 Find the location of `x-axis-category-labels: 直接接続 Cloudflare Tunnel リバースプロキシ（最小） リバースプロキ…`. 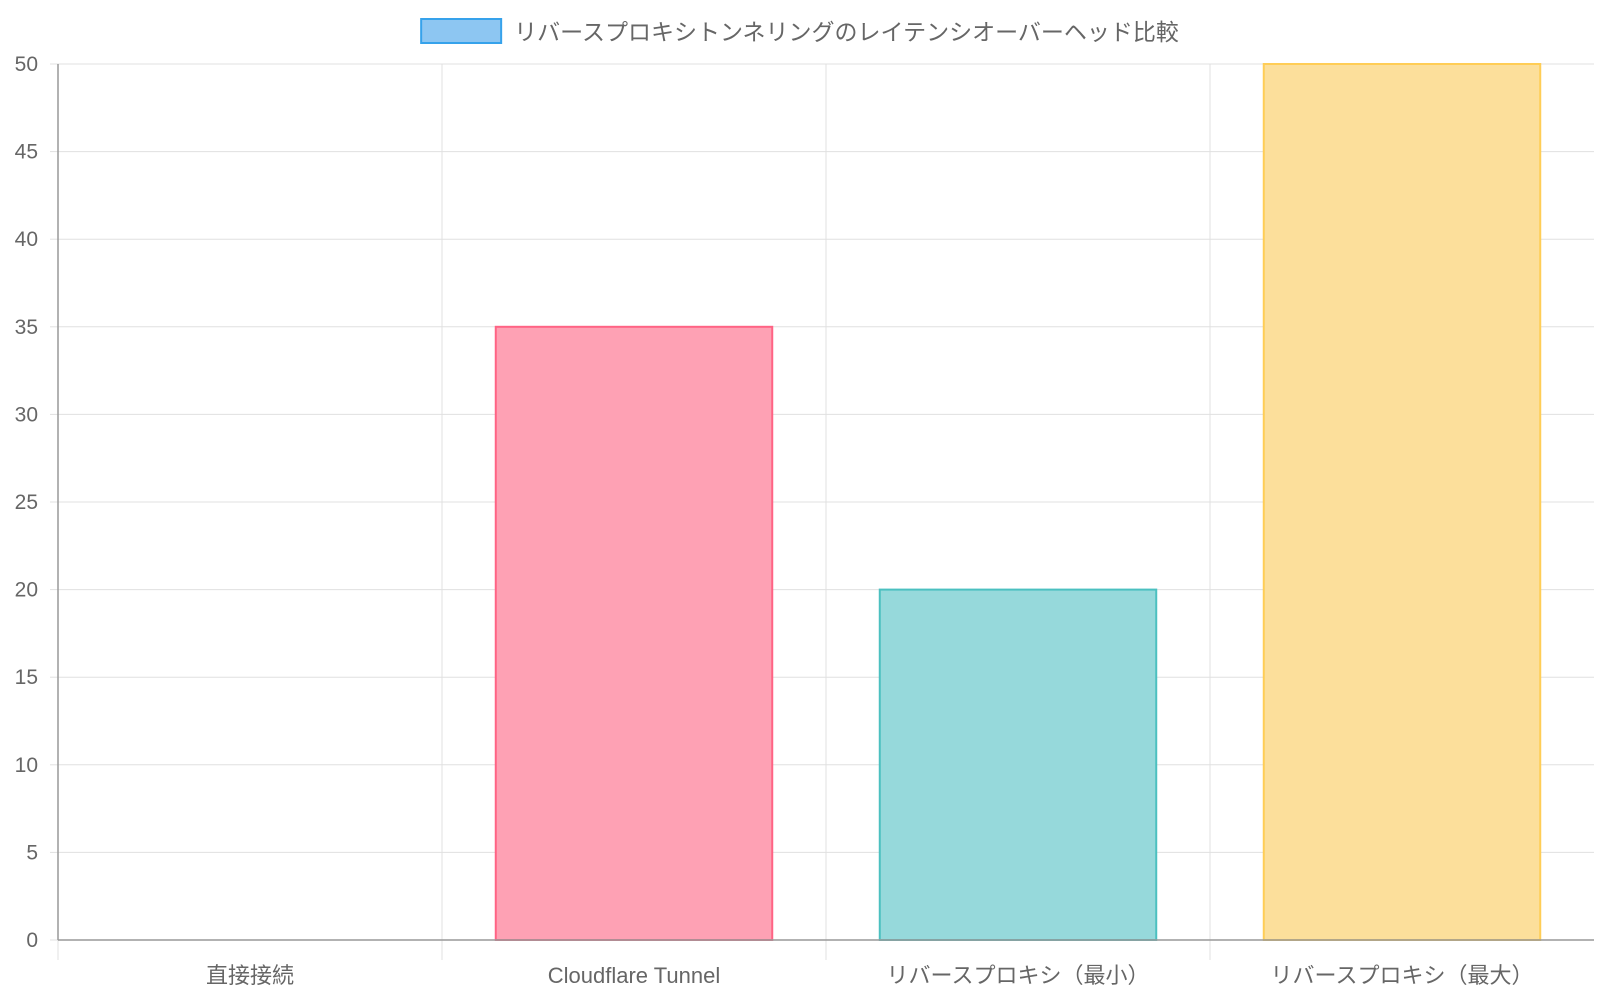

x-axis-category-labels: 直接接続 Cloudflare Tunnel リバースプロキシ（最小） リバースプロキ… is located at coordinates (869, 975).